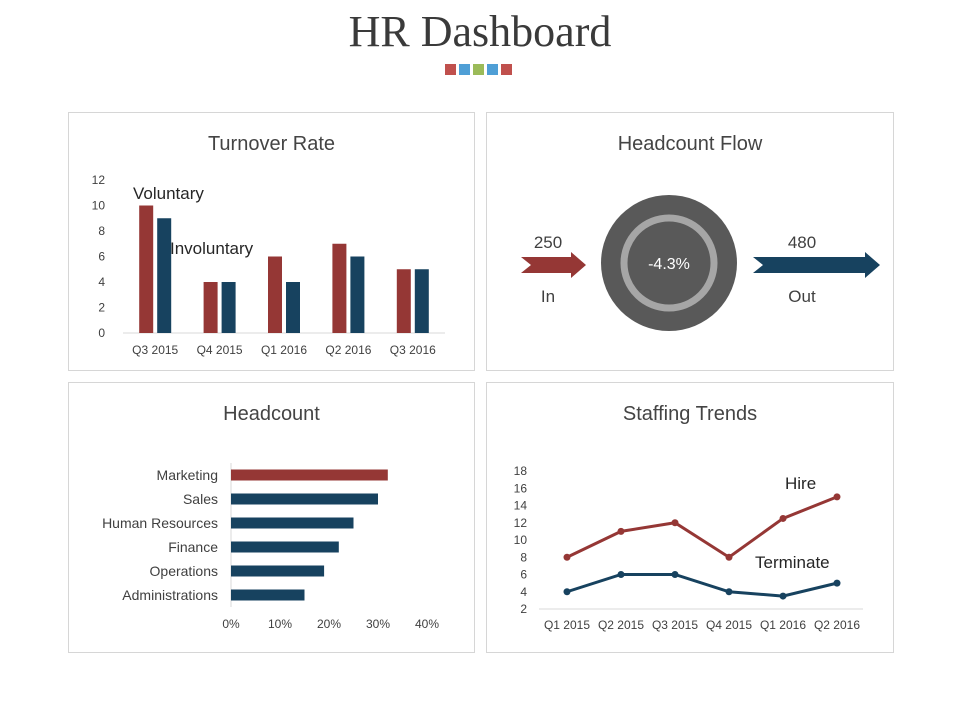 Image resolution: width=960 pixels, height=720 pixels. Describe the element at coordinates (548, 242) in the screenshot. I see `in-value: 250` at that location.